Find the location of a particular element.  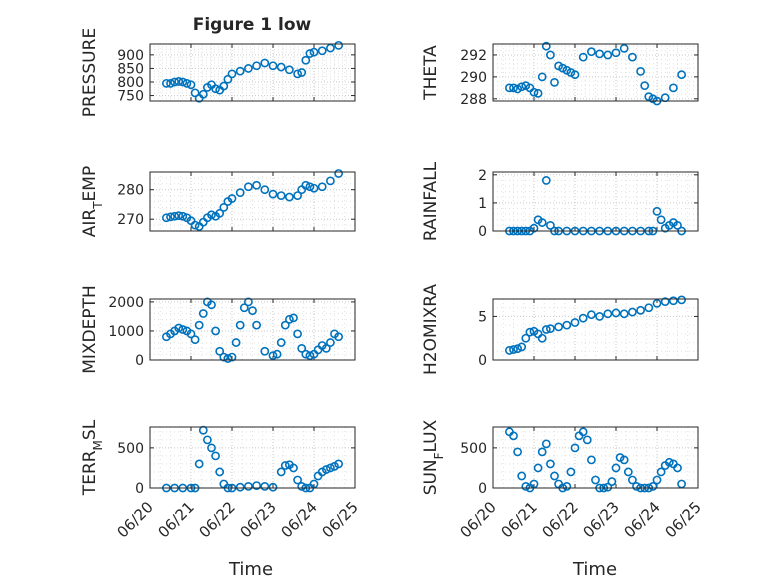

plot-area is located at coordinates (252, 457).